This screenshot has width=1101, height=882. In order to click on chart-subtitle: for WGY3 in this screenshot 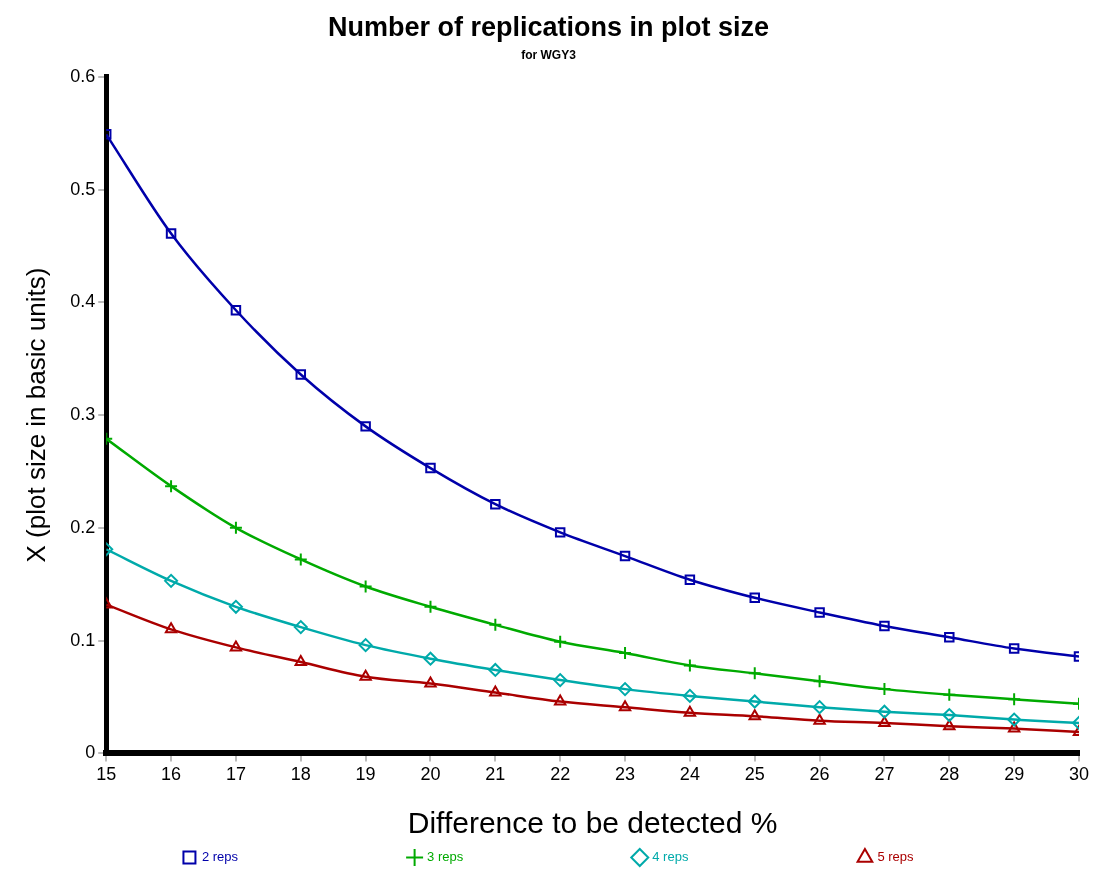, I will do `click(549, 54)`.